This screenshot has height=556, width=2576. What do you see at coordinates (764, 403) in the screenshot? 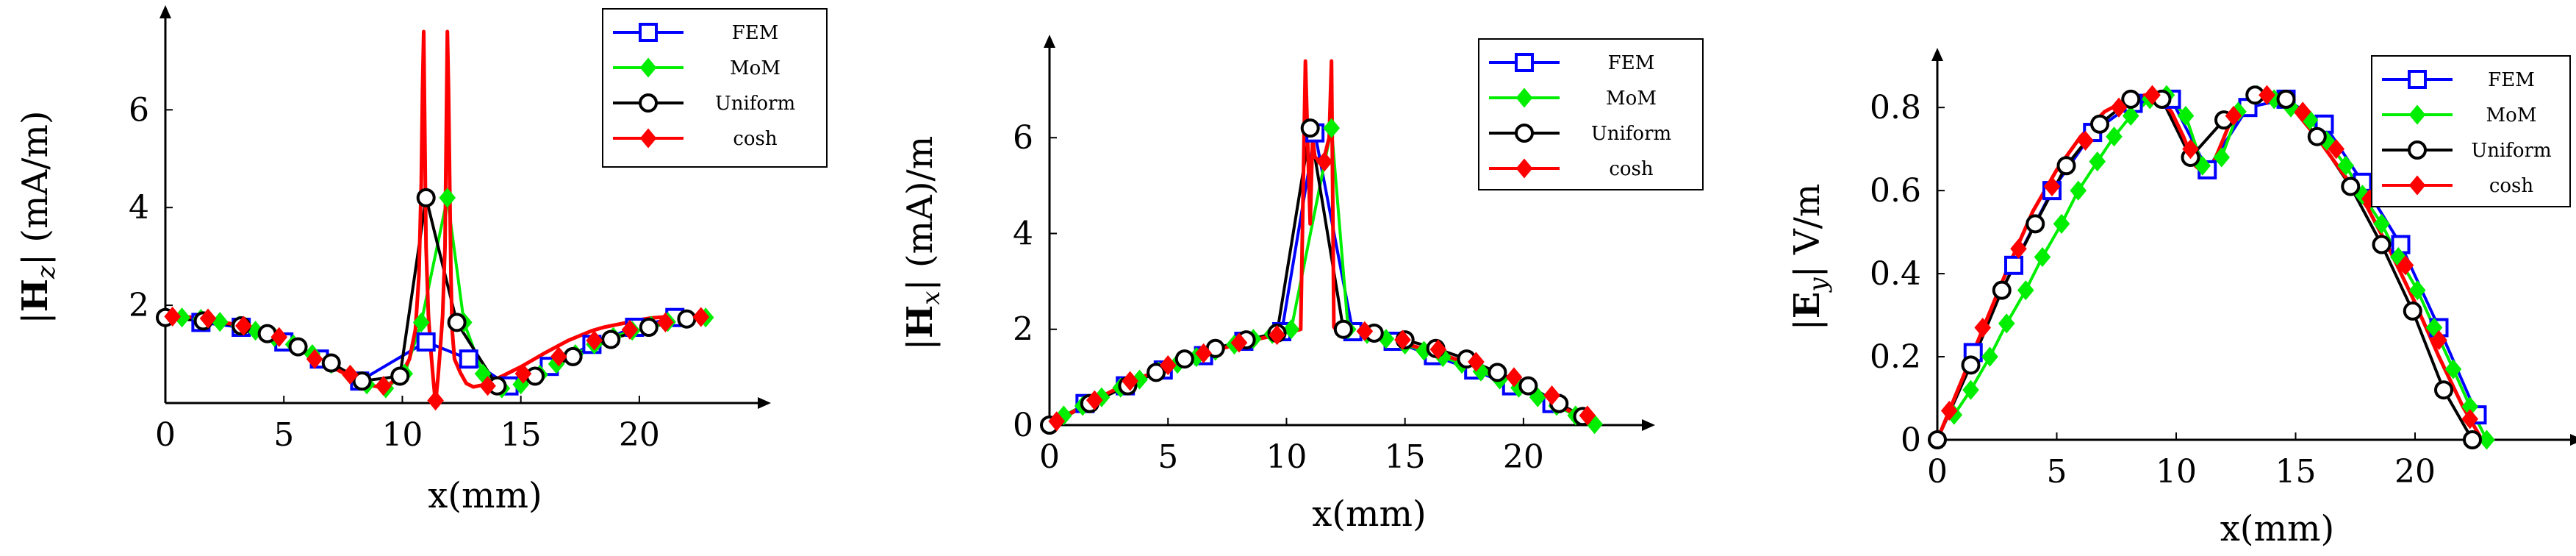
I see `x-axis-arrow` at bounding box center [764, 403].